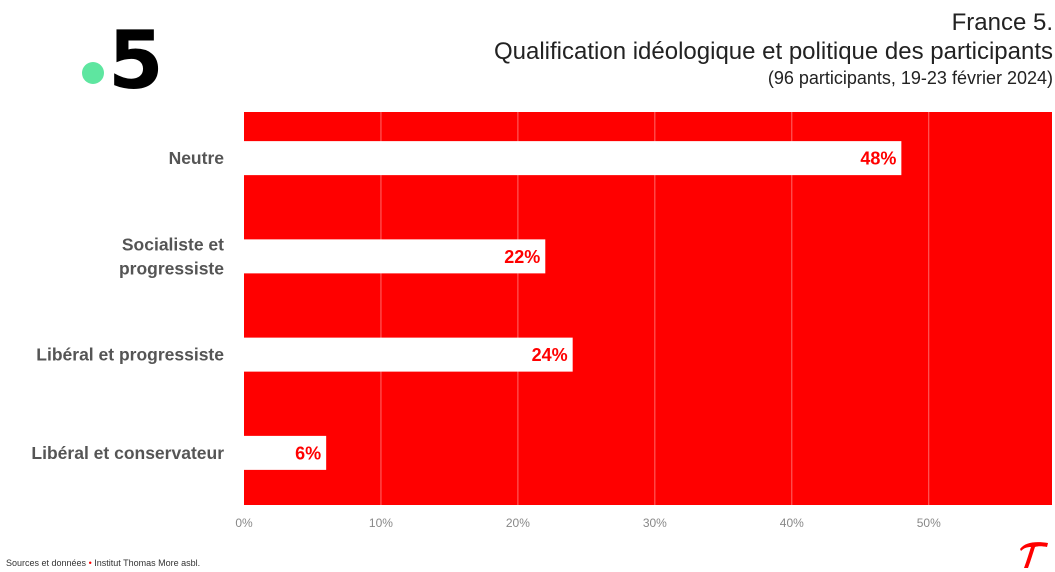  Describe the element at coordinates (381, 523) in the screenshot. I see `x-tick-label: 10%` at that location.